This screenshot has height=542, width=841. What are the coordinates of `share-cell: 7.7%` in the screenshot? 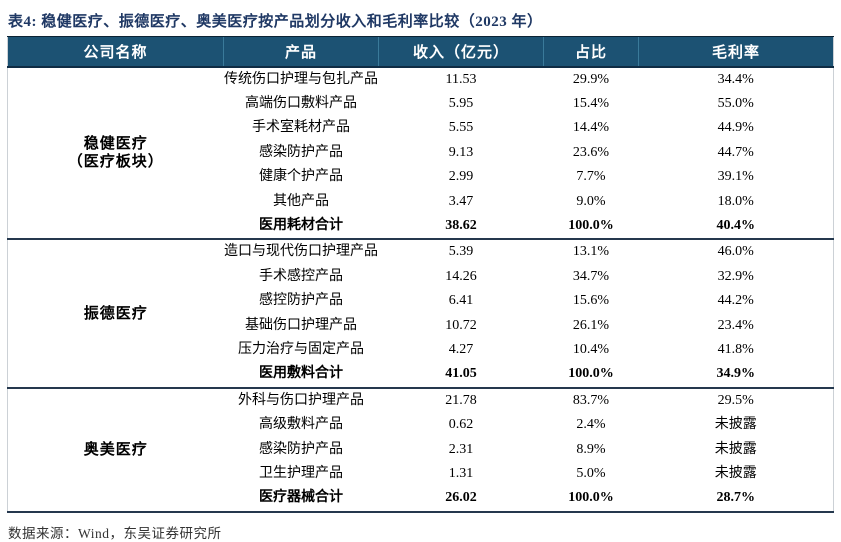 It's located at (591, 177).